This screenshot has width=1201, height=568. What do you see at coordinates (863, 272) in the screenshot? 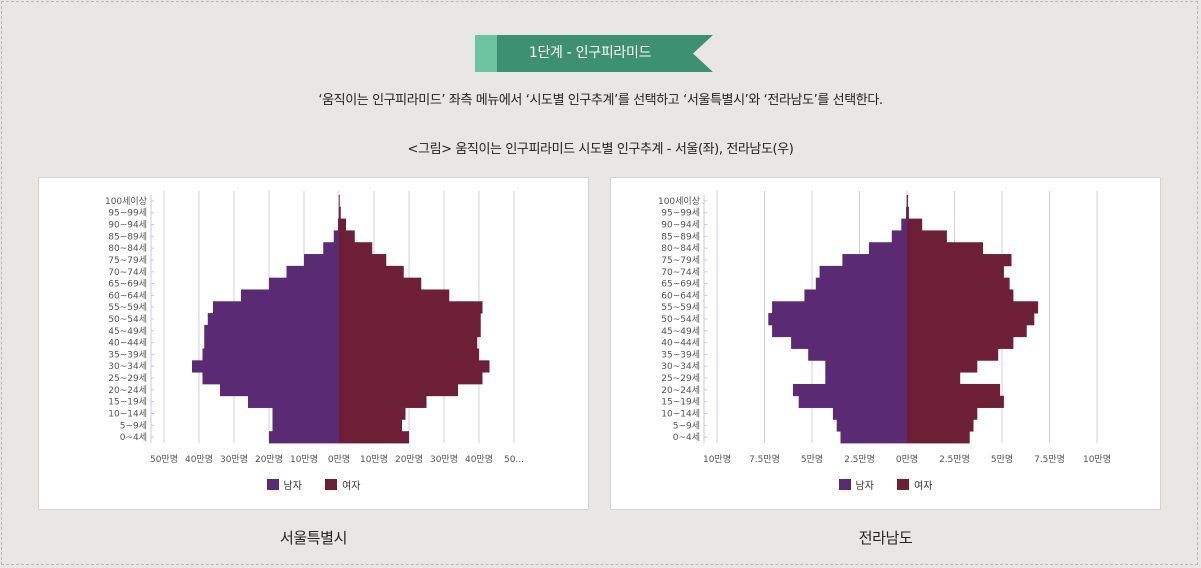
I see `bar-male-70~74세` at bounding box center [863, 272].